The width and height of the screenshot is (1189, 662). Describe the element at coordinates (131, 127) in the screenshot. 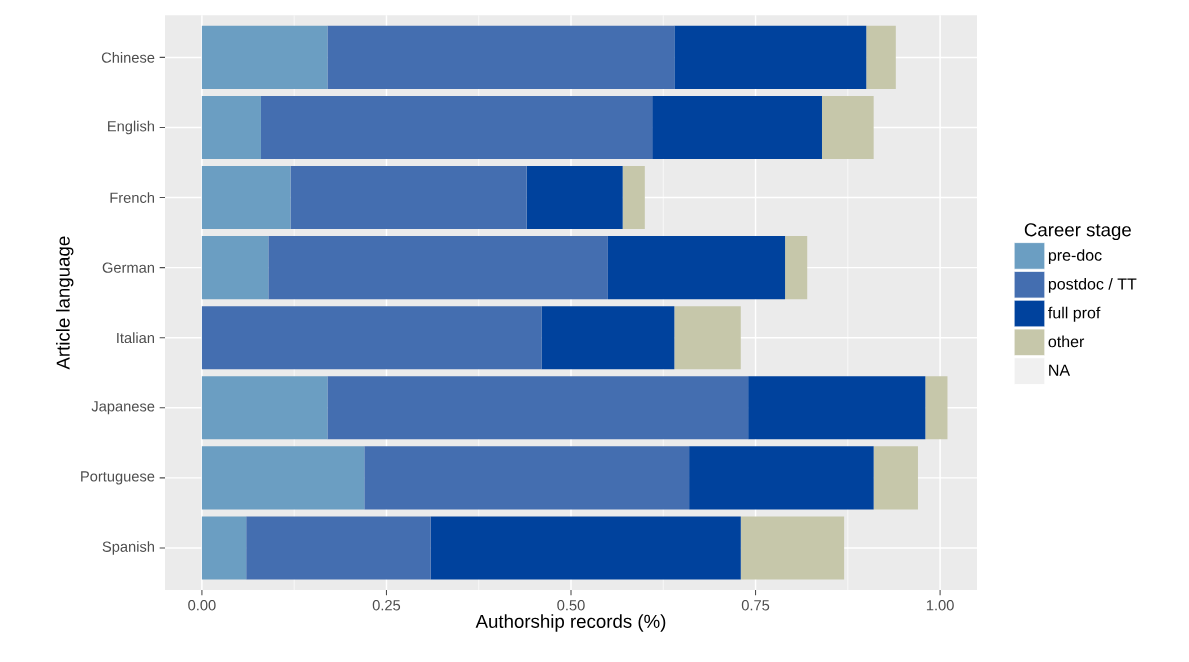

I see `y-tick-label: English` at that location.